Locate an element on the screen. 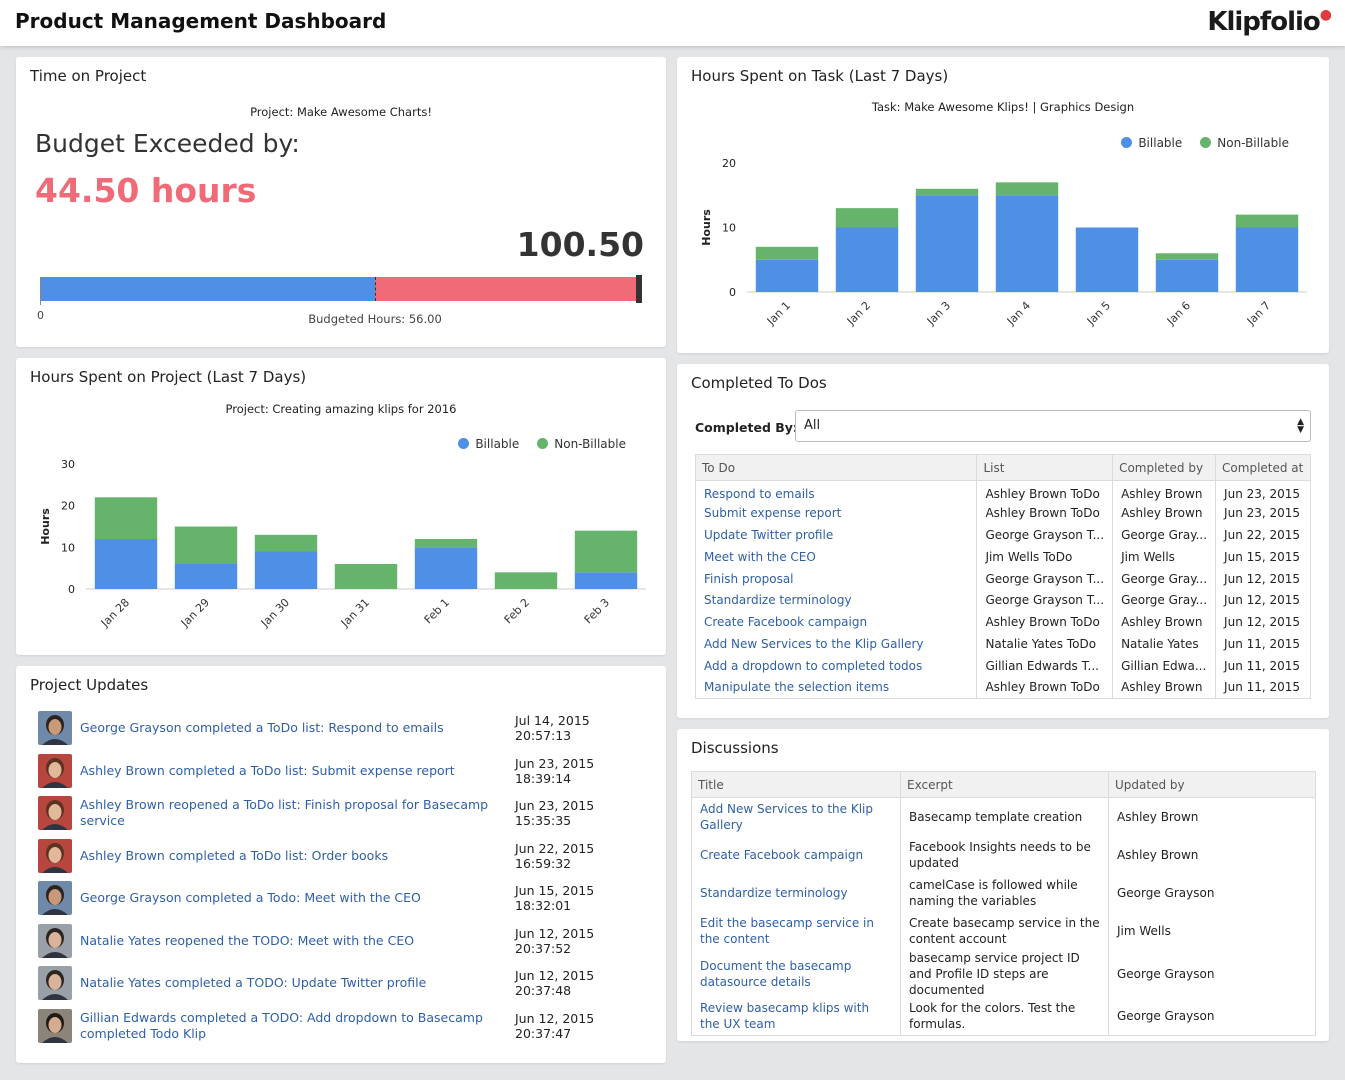 The width and height of the screenshot is (1345, 1080). todo-link: Submit expense report is located at coordinates (836, 513).